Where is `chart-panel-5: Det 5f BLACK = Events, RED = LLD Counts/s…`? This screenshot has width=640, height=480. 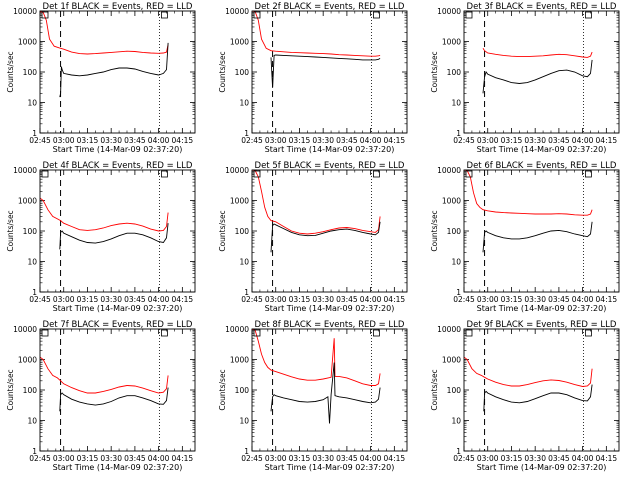 chart-panel-5: Det 5f BLACK = Events, RED = LLD Counts/s… is located at coordinates (313, 237).